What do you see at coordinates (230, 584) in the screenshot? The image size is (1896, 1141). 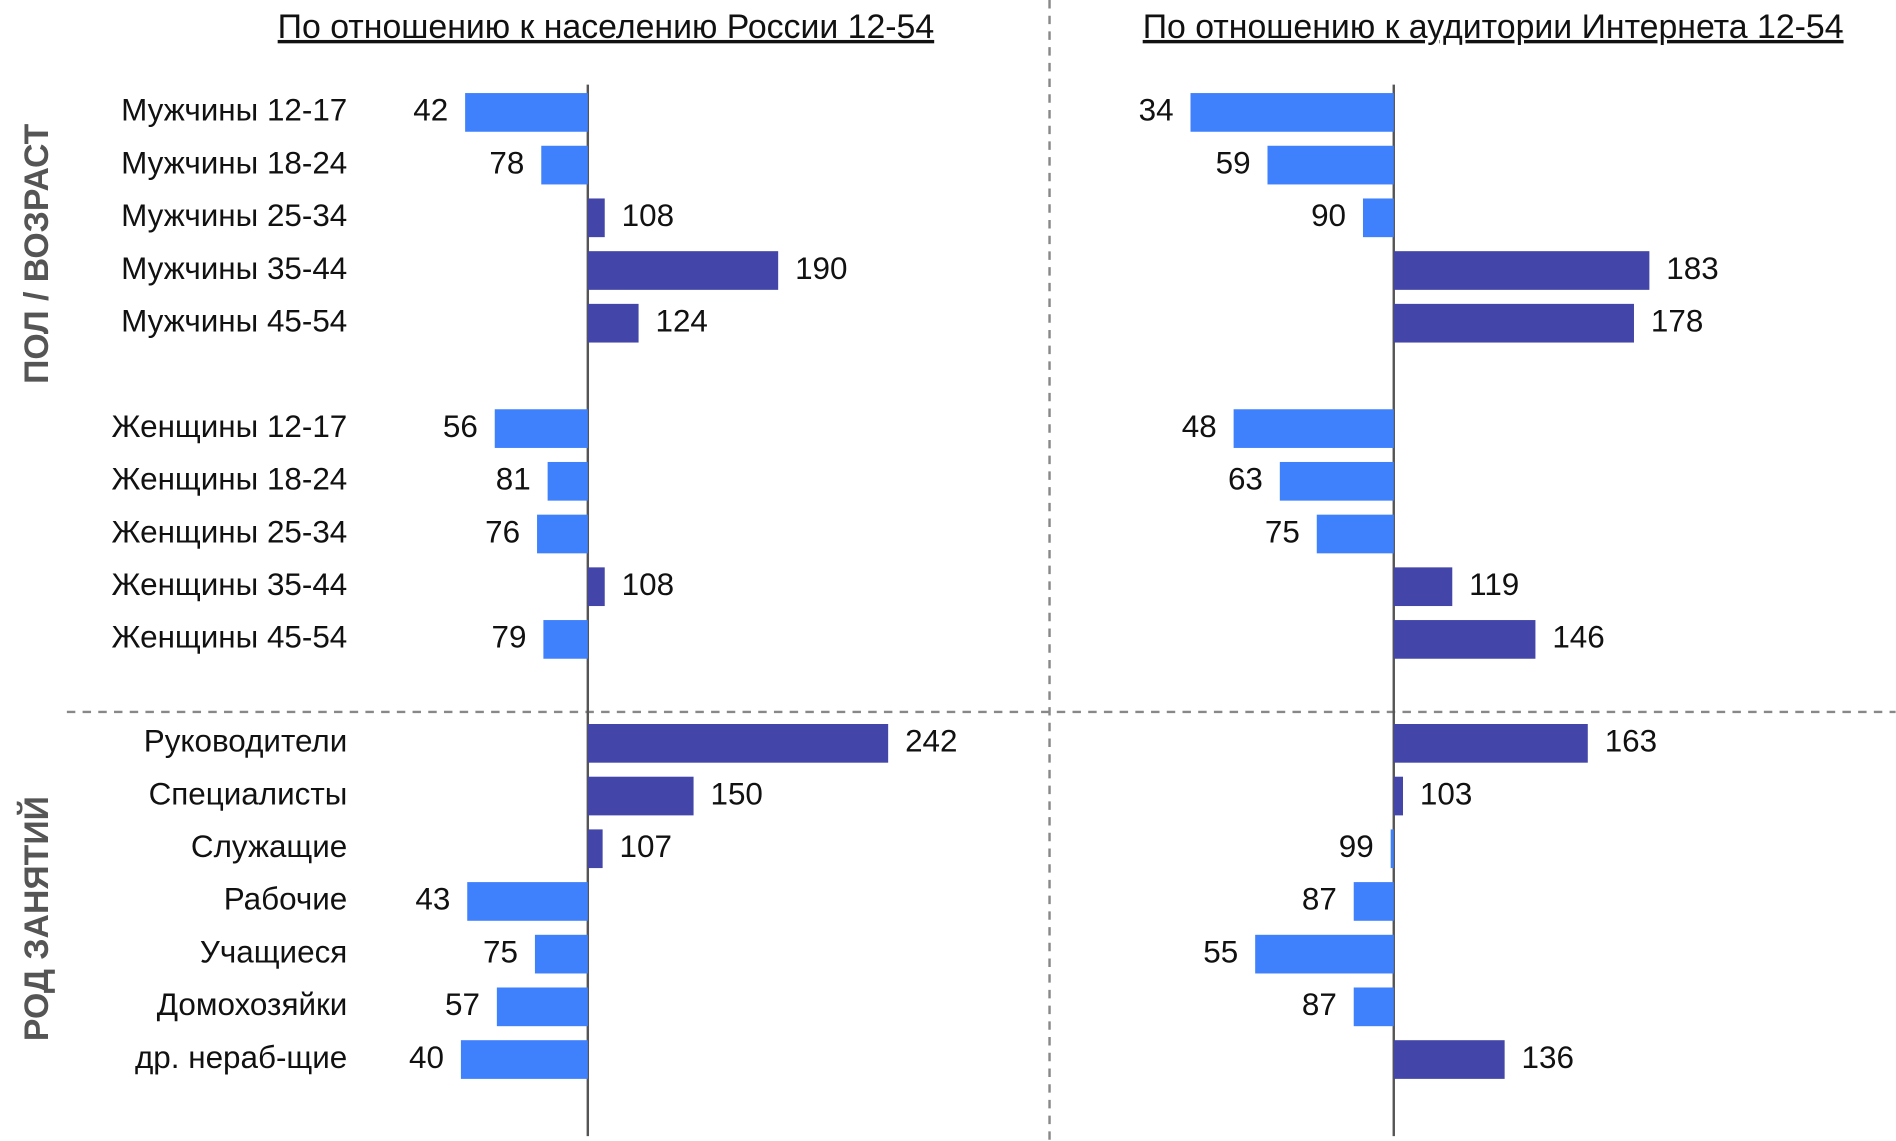 I see `category-label: Женщины 35-44` at bounding box center [230, 584].